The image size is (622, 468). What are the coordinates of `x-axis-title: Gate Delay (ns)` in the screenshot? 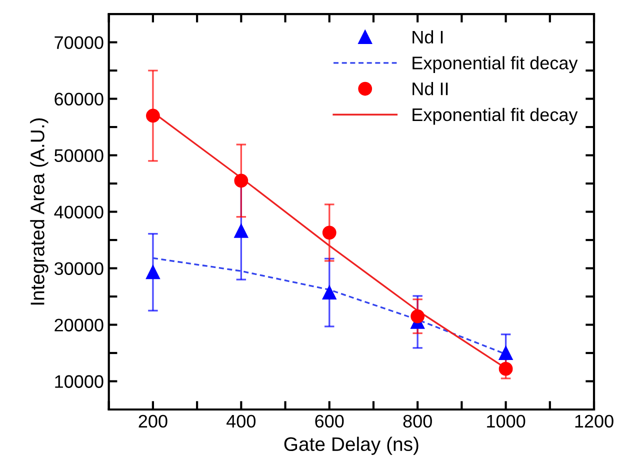 It's located at (351, 445).